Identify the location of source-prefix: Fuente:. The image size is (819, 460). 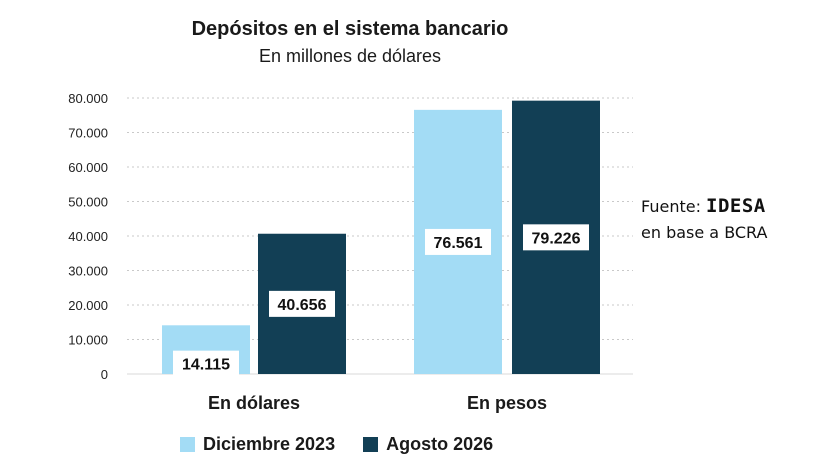
(674, 206).